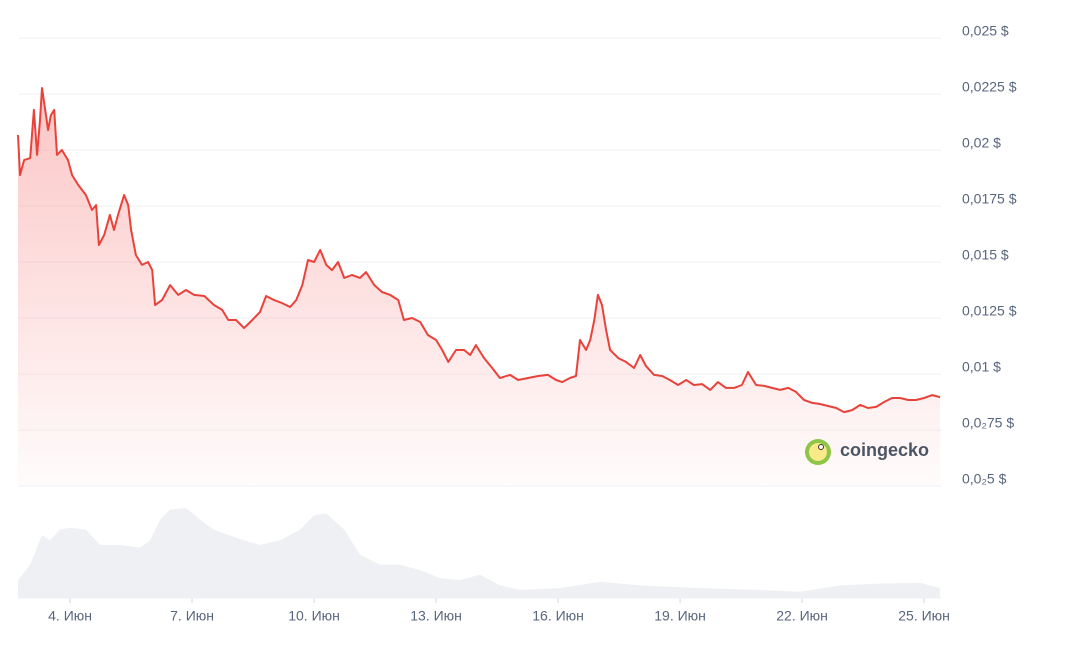 This screenshot has width=1068, height=652. What do you see at coordinates (802, 616) in the screenshot?
I see `x-tick-label: 22. Июн` at bounding box center [802, 616].